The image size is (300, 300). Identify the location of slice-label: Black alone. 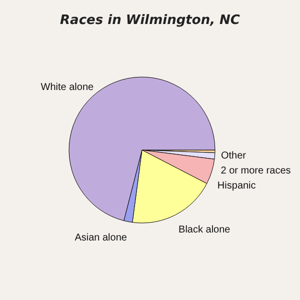
(204, 230).